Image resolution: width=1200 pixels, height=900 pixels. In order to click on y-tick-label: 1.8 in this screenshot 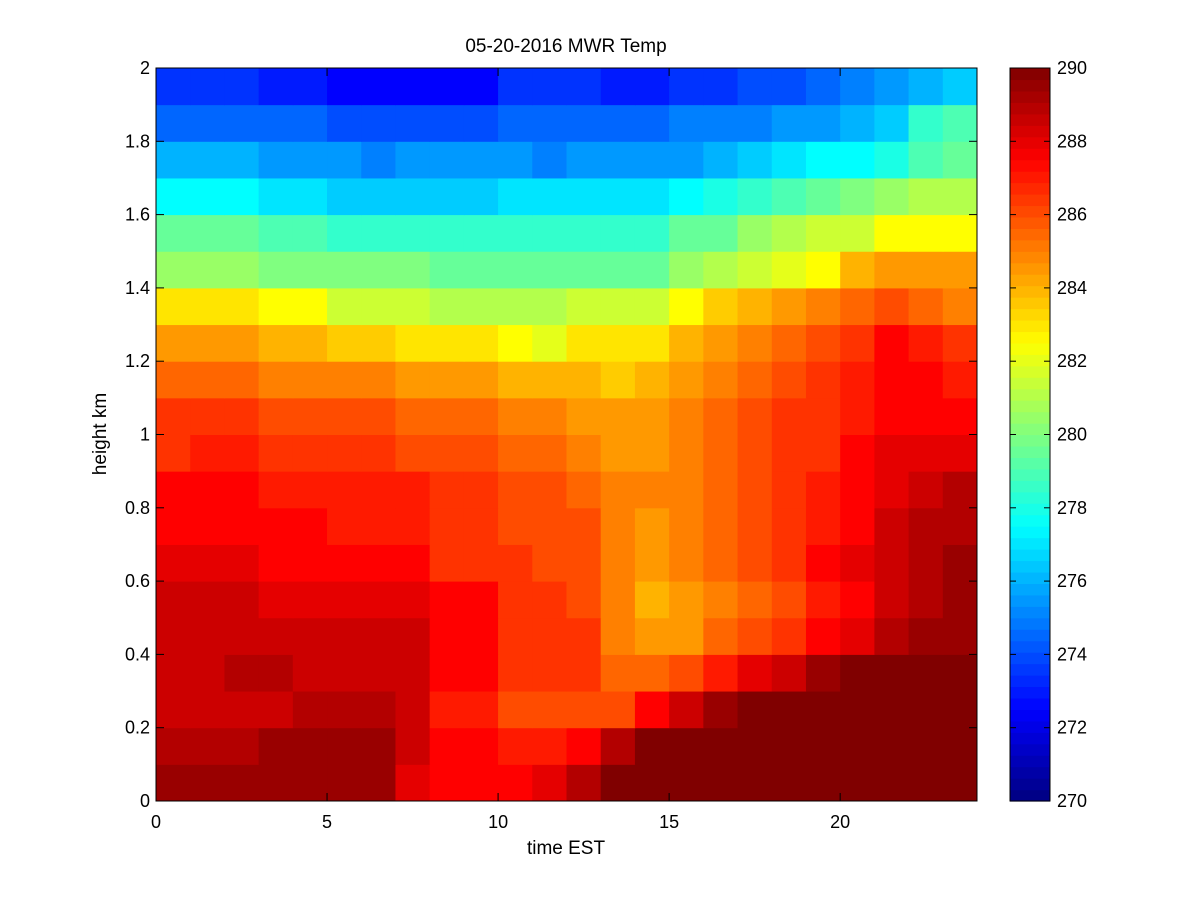, I will do `click(137, 141)`.